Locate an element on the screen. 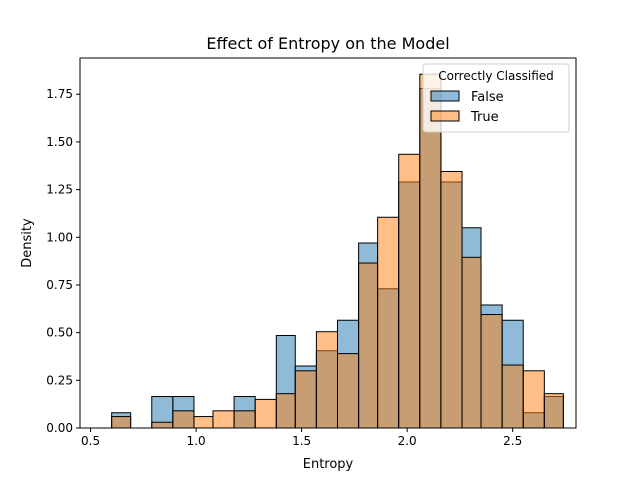 This screenshot has width=640, height=484. y-tick-label: 0.25 is located at coordinates (59, 380).